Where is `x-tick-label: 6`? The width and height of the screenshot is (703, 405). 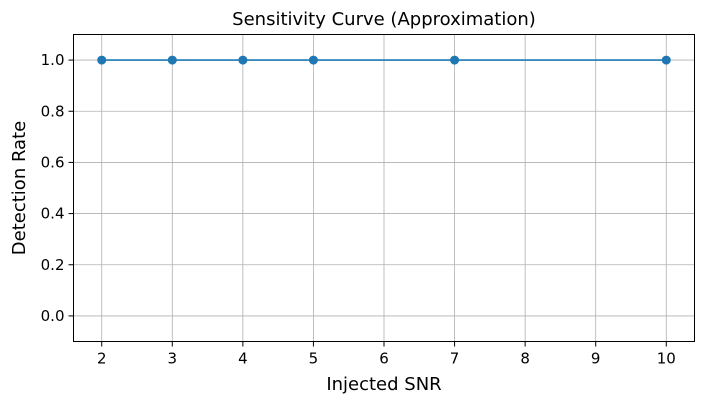
x-tick-label: 6 is located at coordinates (384, 359).